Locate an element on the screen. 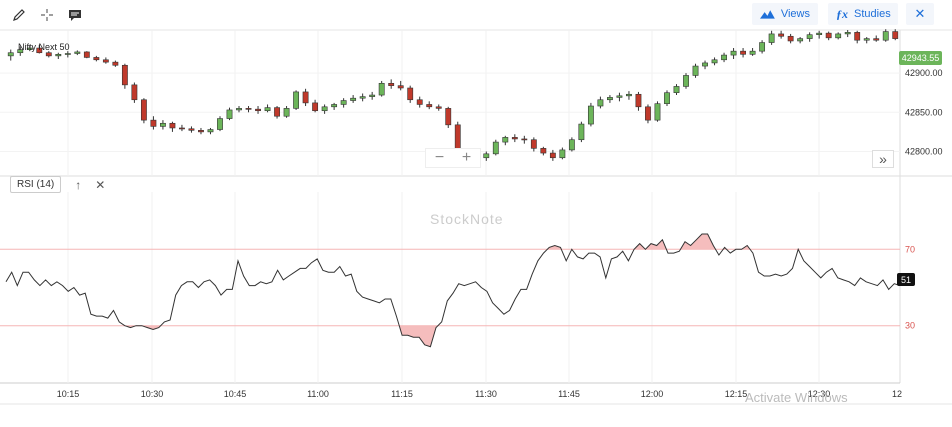  studies-button: ƒx Studies is located at coordinates (863, 14).